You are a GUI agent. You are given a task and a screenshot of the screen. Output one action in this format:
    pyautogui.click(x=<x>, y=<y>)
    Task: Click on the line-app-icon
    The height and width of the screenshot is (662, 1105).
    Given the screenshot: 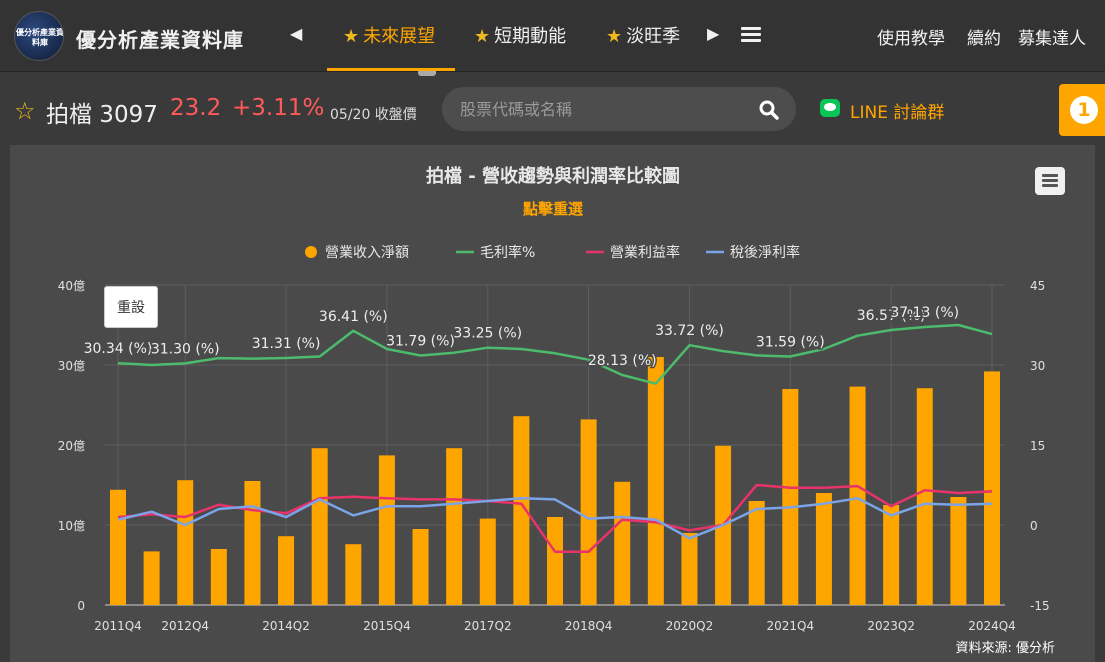 What is the action you would take?
    pyautogui.click(x=830, y=108)
    